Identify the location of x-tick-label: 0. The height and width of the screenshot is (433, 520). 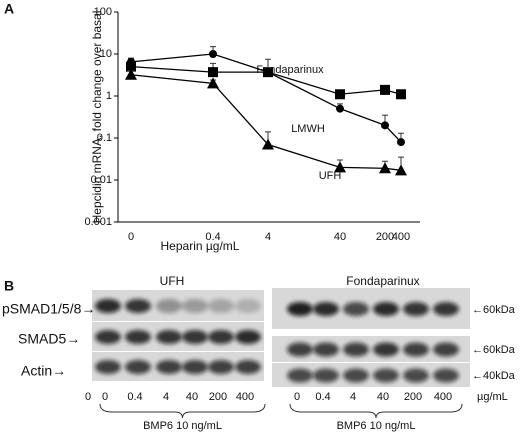
(131, 237).